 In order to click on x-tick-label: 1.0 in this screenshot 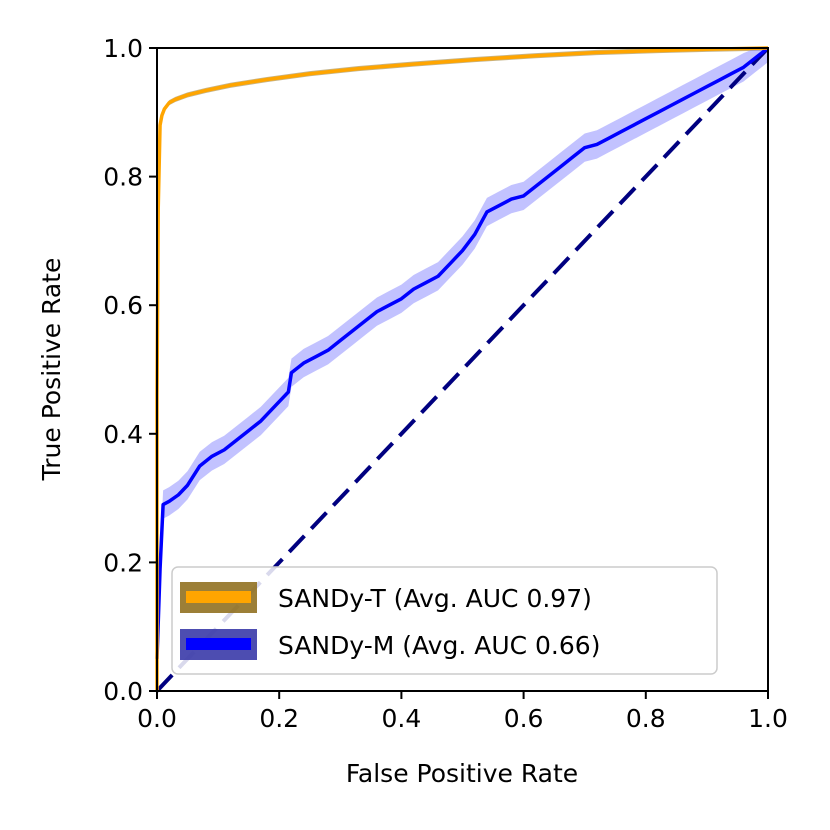, I will do `click(768, 718)`.